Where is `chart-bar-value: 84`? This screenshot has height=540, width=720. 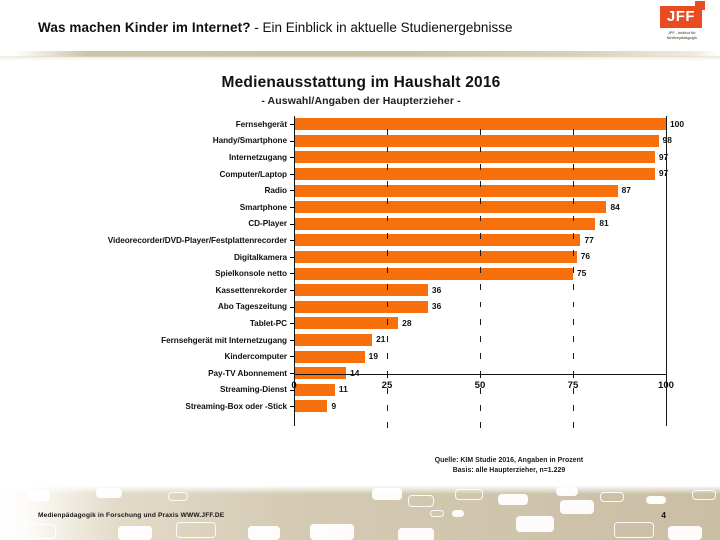
chart-bar-value: 84 is located at coordinates (615, 206).